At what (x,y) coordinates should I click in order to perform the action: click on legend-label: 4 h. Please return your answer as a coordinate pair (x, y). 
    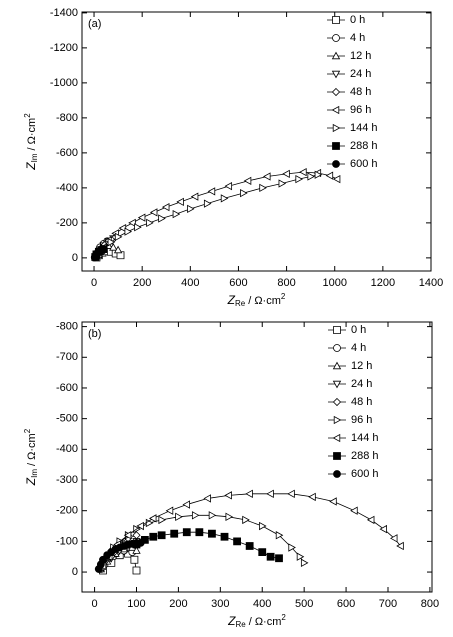
    Looking at the image, I should click on (358, 348).